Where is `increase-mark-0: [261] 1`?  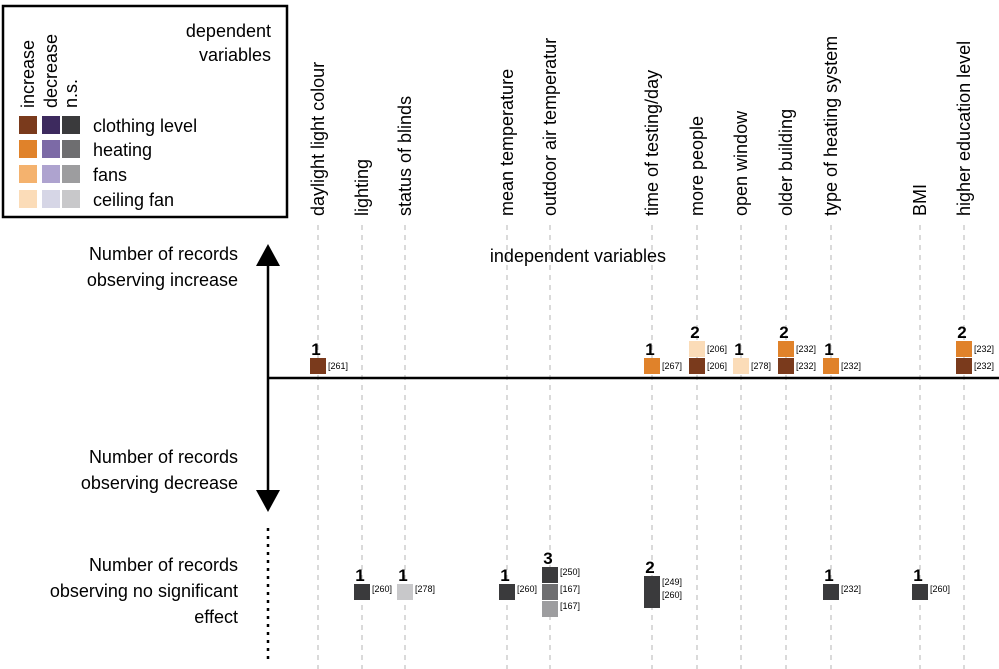 increase-mark-0: [261] 1 is located at coordinates (329, 357).